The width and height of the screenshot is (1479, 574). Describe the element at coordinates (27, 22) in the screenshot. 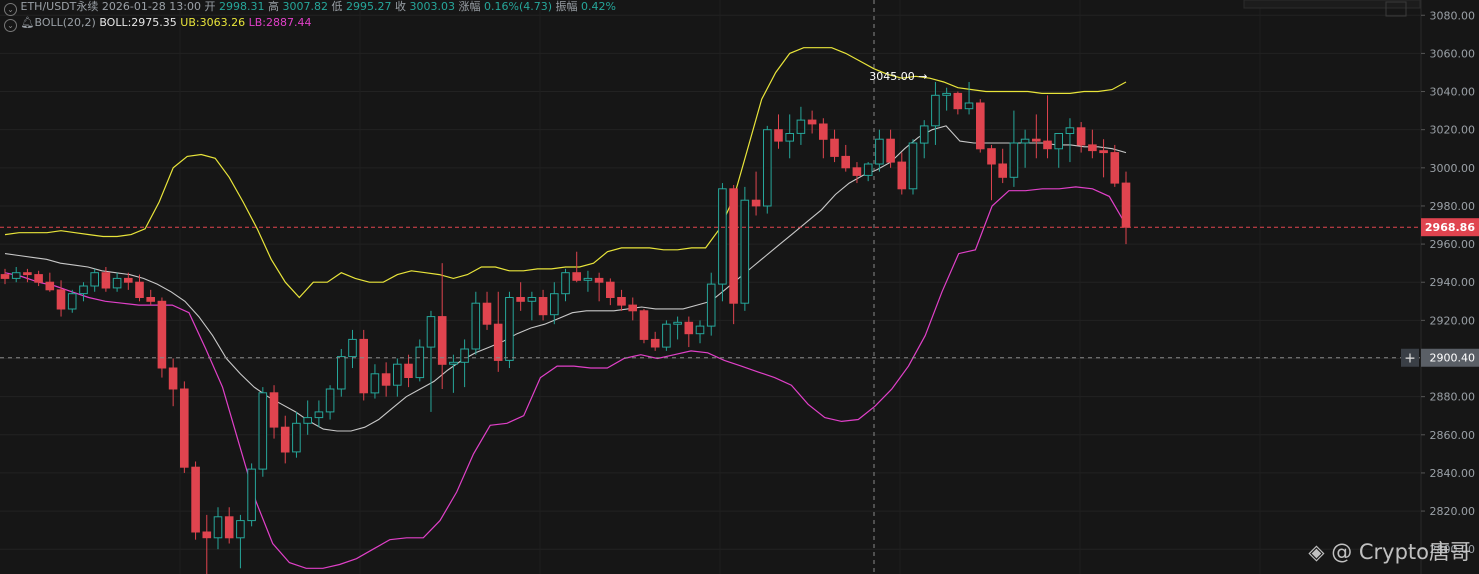

I see `alert-bell-icon: 🔔︎` at that location.